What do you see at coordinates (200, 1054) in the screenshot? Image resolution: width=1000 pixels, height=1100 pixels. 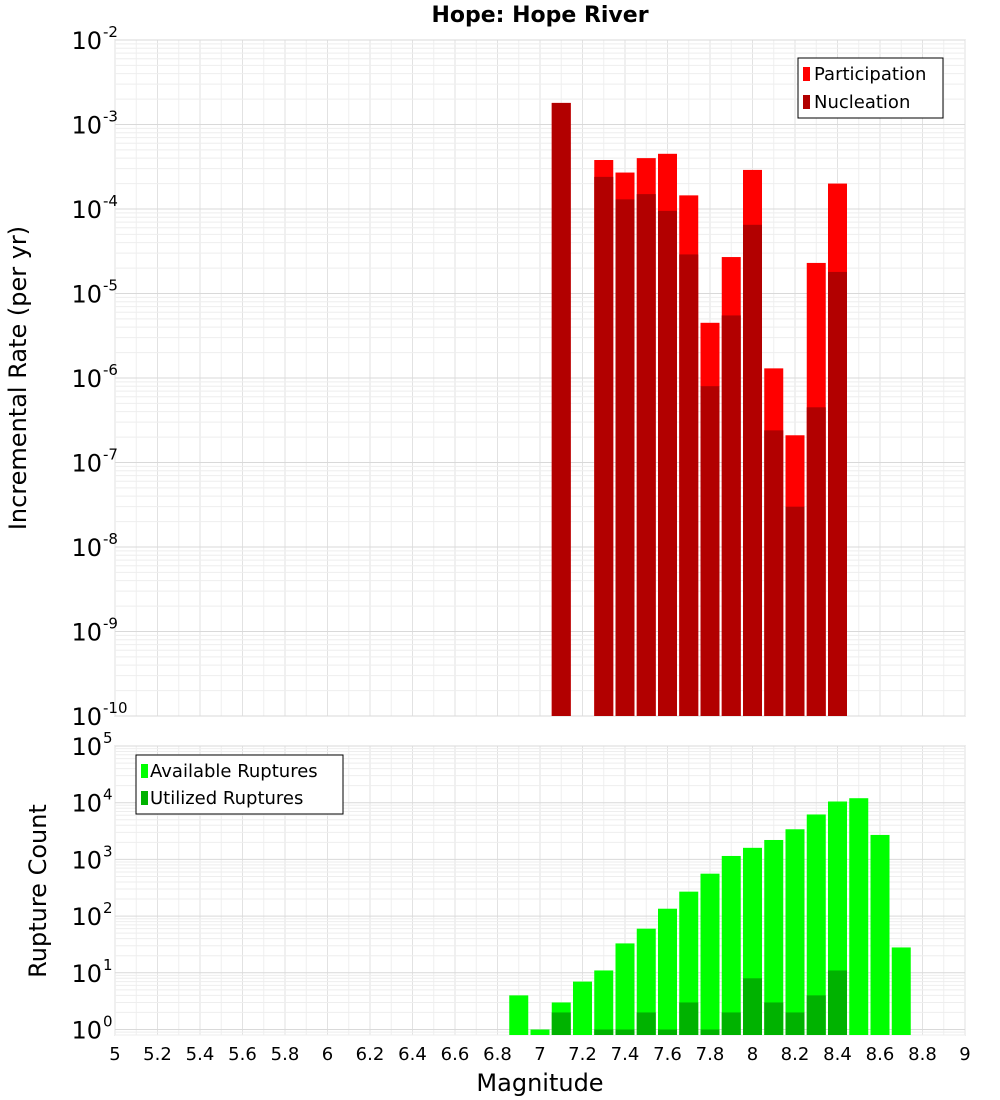 I see `x-tick-label: 5.4` at bounding box center [200, 1054].